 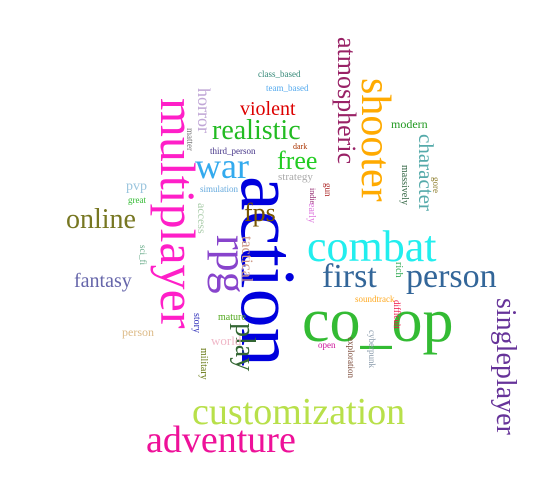 I want to click on word-story: story, so click(x=196, y=323).